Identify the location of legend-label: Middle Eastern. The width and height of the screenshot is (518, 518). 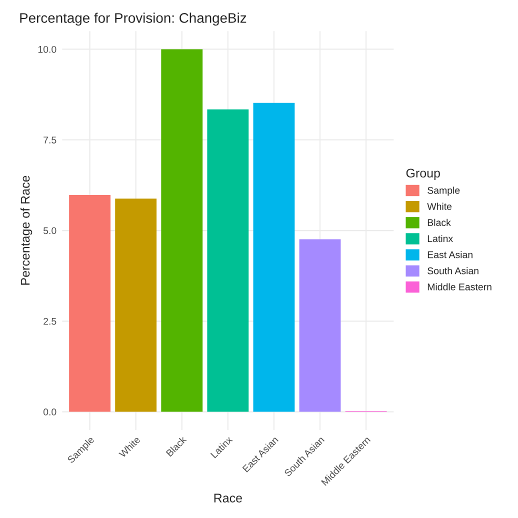
(460, 286).